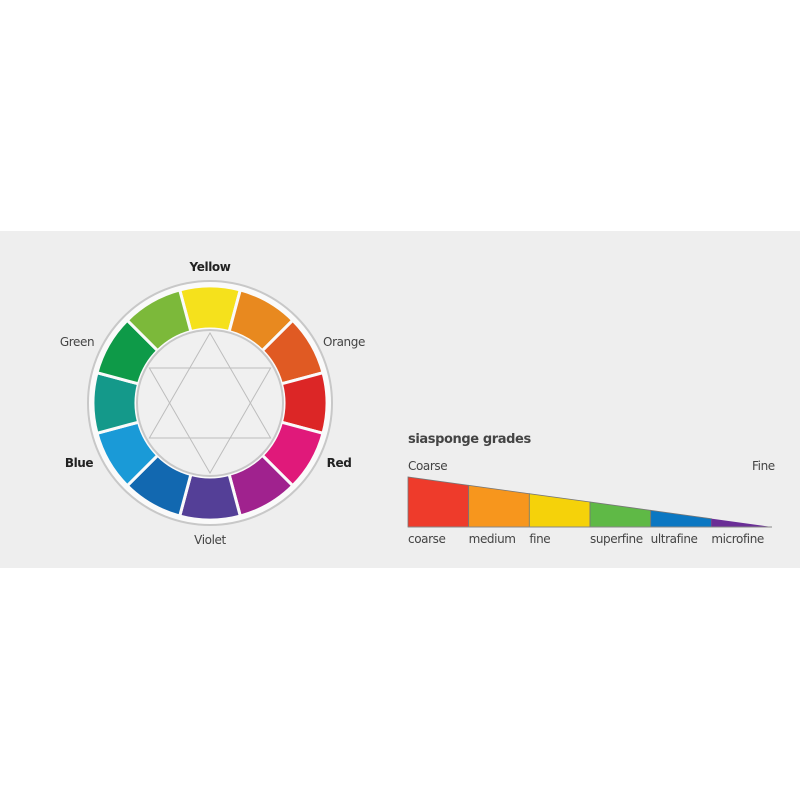  I want to click on grade-label: microfine, so click(737, 539).